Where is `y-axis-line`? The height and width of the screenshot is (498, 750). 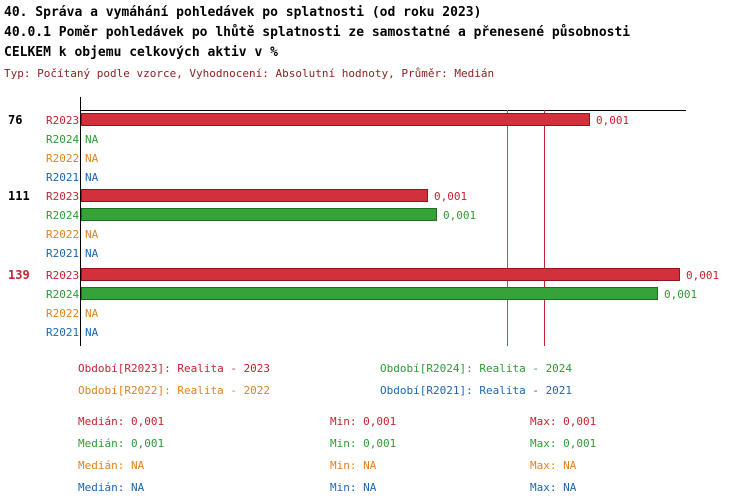
y-axis-line is located at coordinates (80, 221).